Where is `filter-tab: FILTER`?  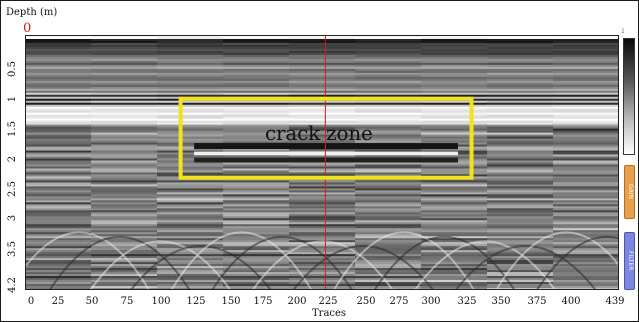 filter-tab: FILTER is located at coordinates (629, 261).